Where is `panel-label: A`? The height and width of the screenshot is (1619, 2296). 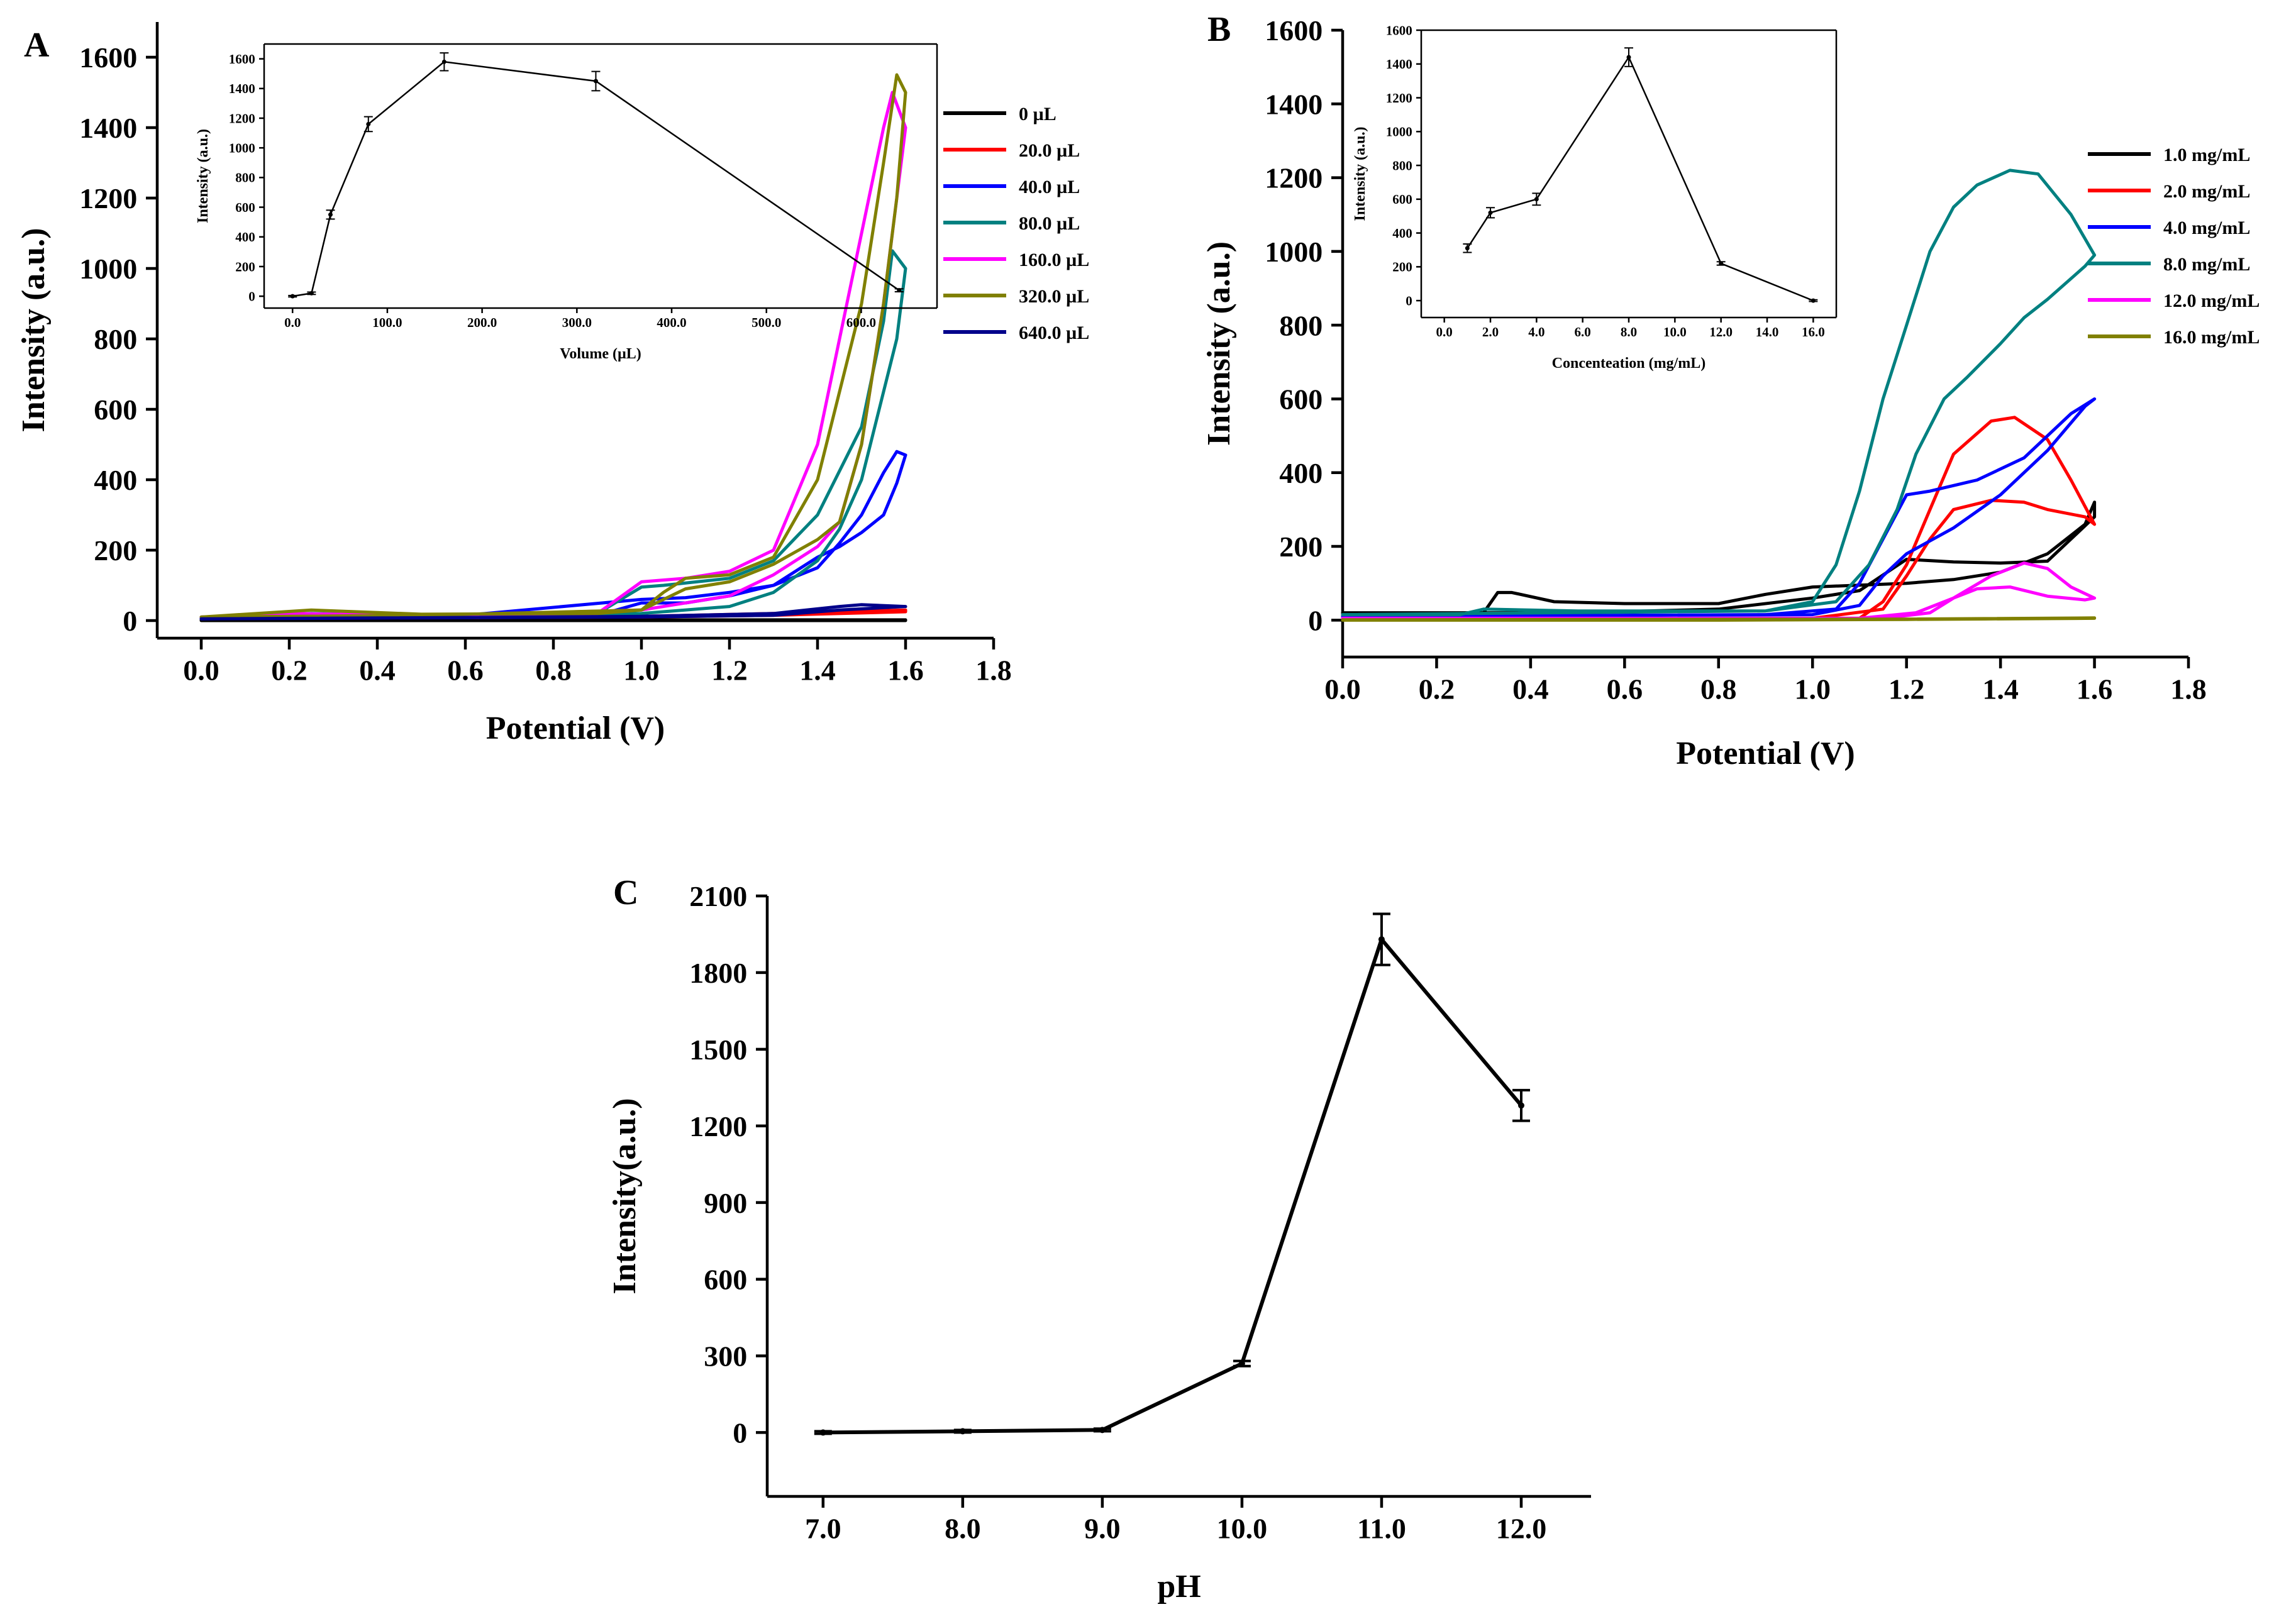
panel-label: A is located at coordinates (37, 45).